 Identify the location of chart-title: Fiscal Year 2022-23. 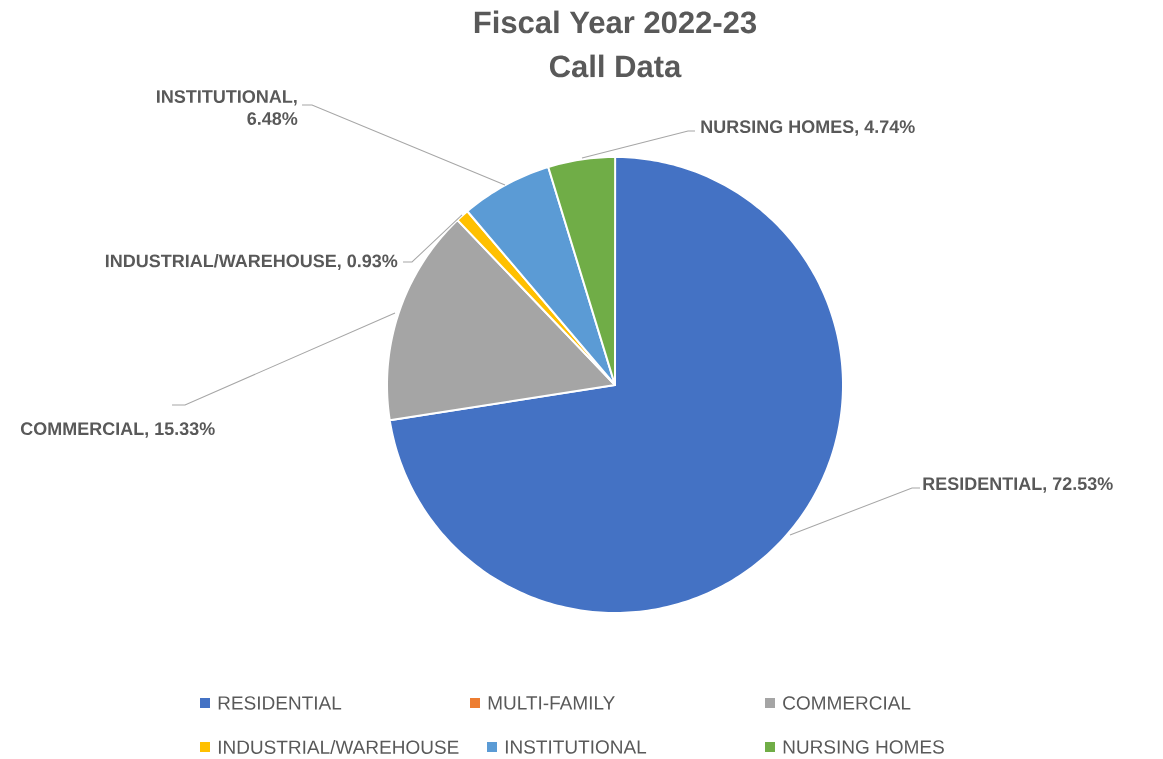
(615, 22).